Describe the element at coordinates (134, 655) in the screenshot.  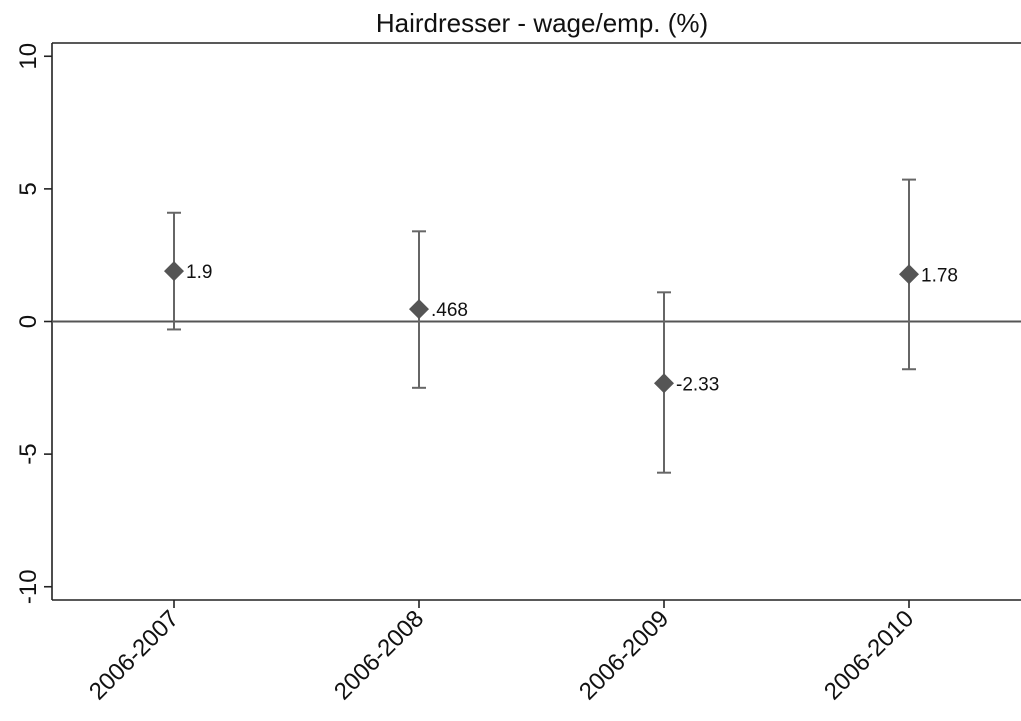
I see `x-tick-label: 2006-2007` at that location.